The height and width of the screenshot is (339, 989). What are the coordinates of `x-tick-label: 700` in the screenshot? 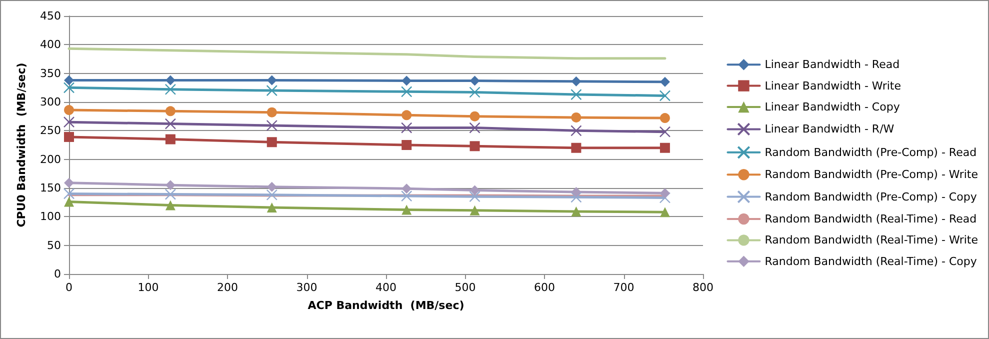 It's located at (623, 287).